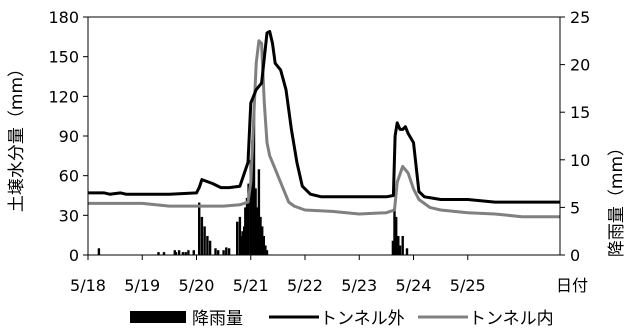  I want to click on x-tick-label: 5/22, so click(305, 285).